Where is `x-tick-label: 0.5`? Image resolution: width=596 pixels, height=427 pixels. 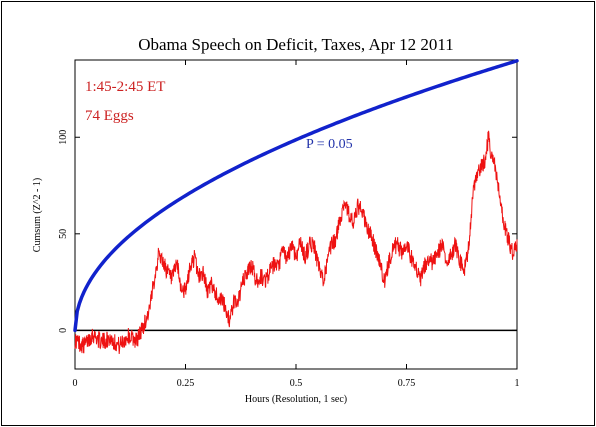
x-tick-label: 0.5 is located at coordinates (296, 383).